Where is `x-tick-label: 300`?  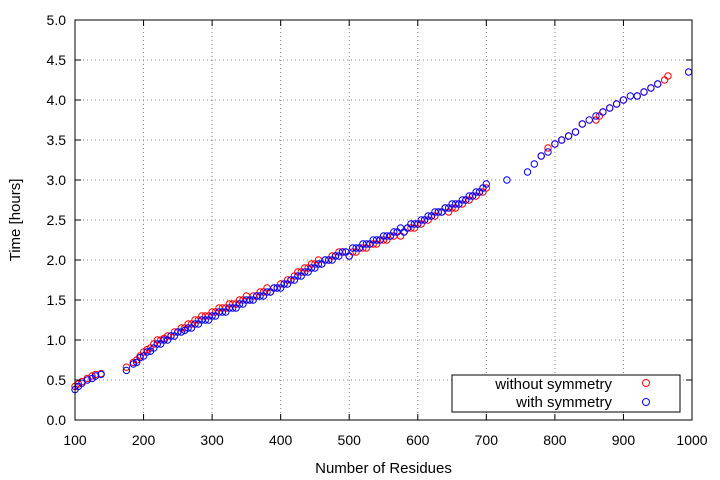
x-tick-label: 300 is located at coordinates (212, 440).